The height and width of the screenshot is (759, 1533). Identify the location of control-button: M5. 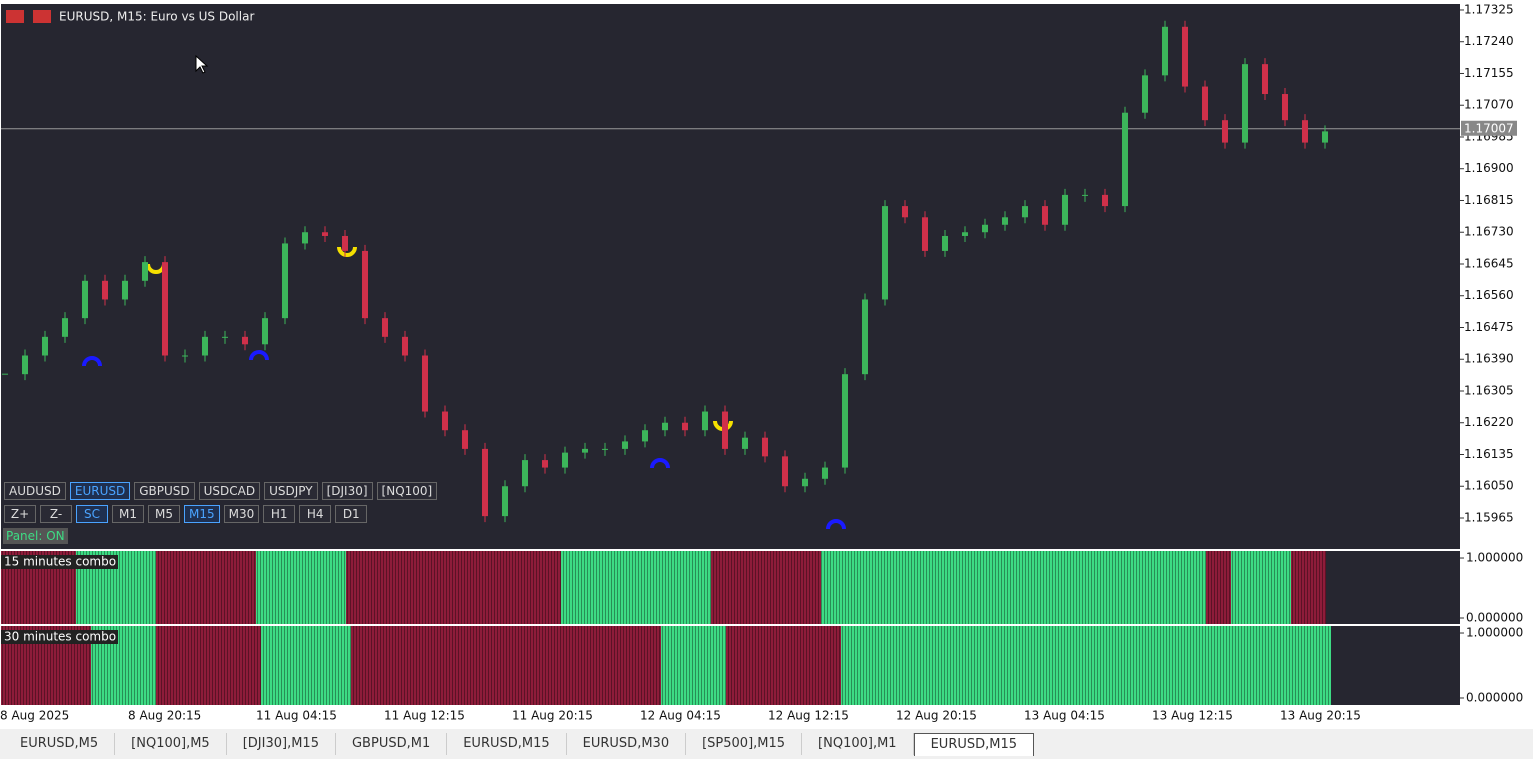
(164, 514).